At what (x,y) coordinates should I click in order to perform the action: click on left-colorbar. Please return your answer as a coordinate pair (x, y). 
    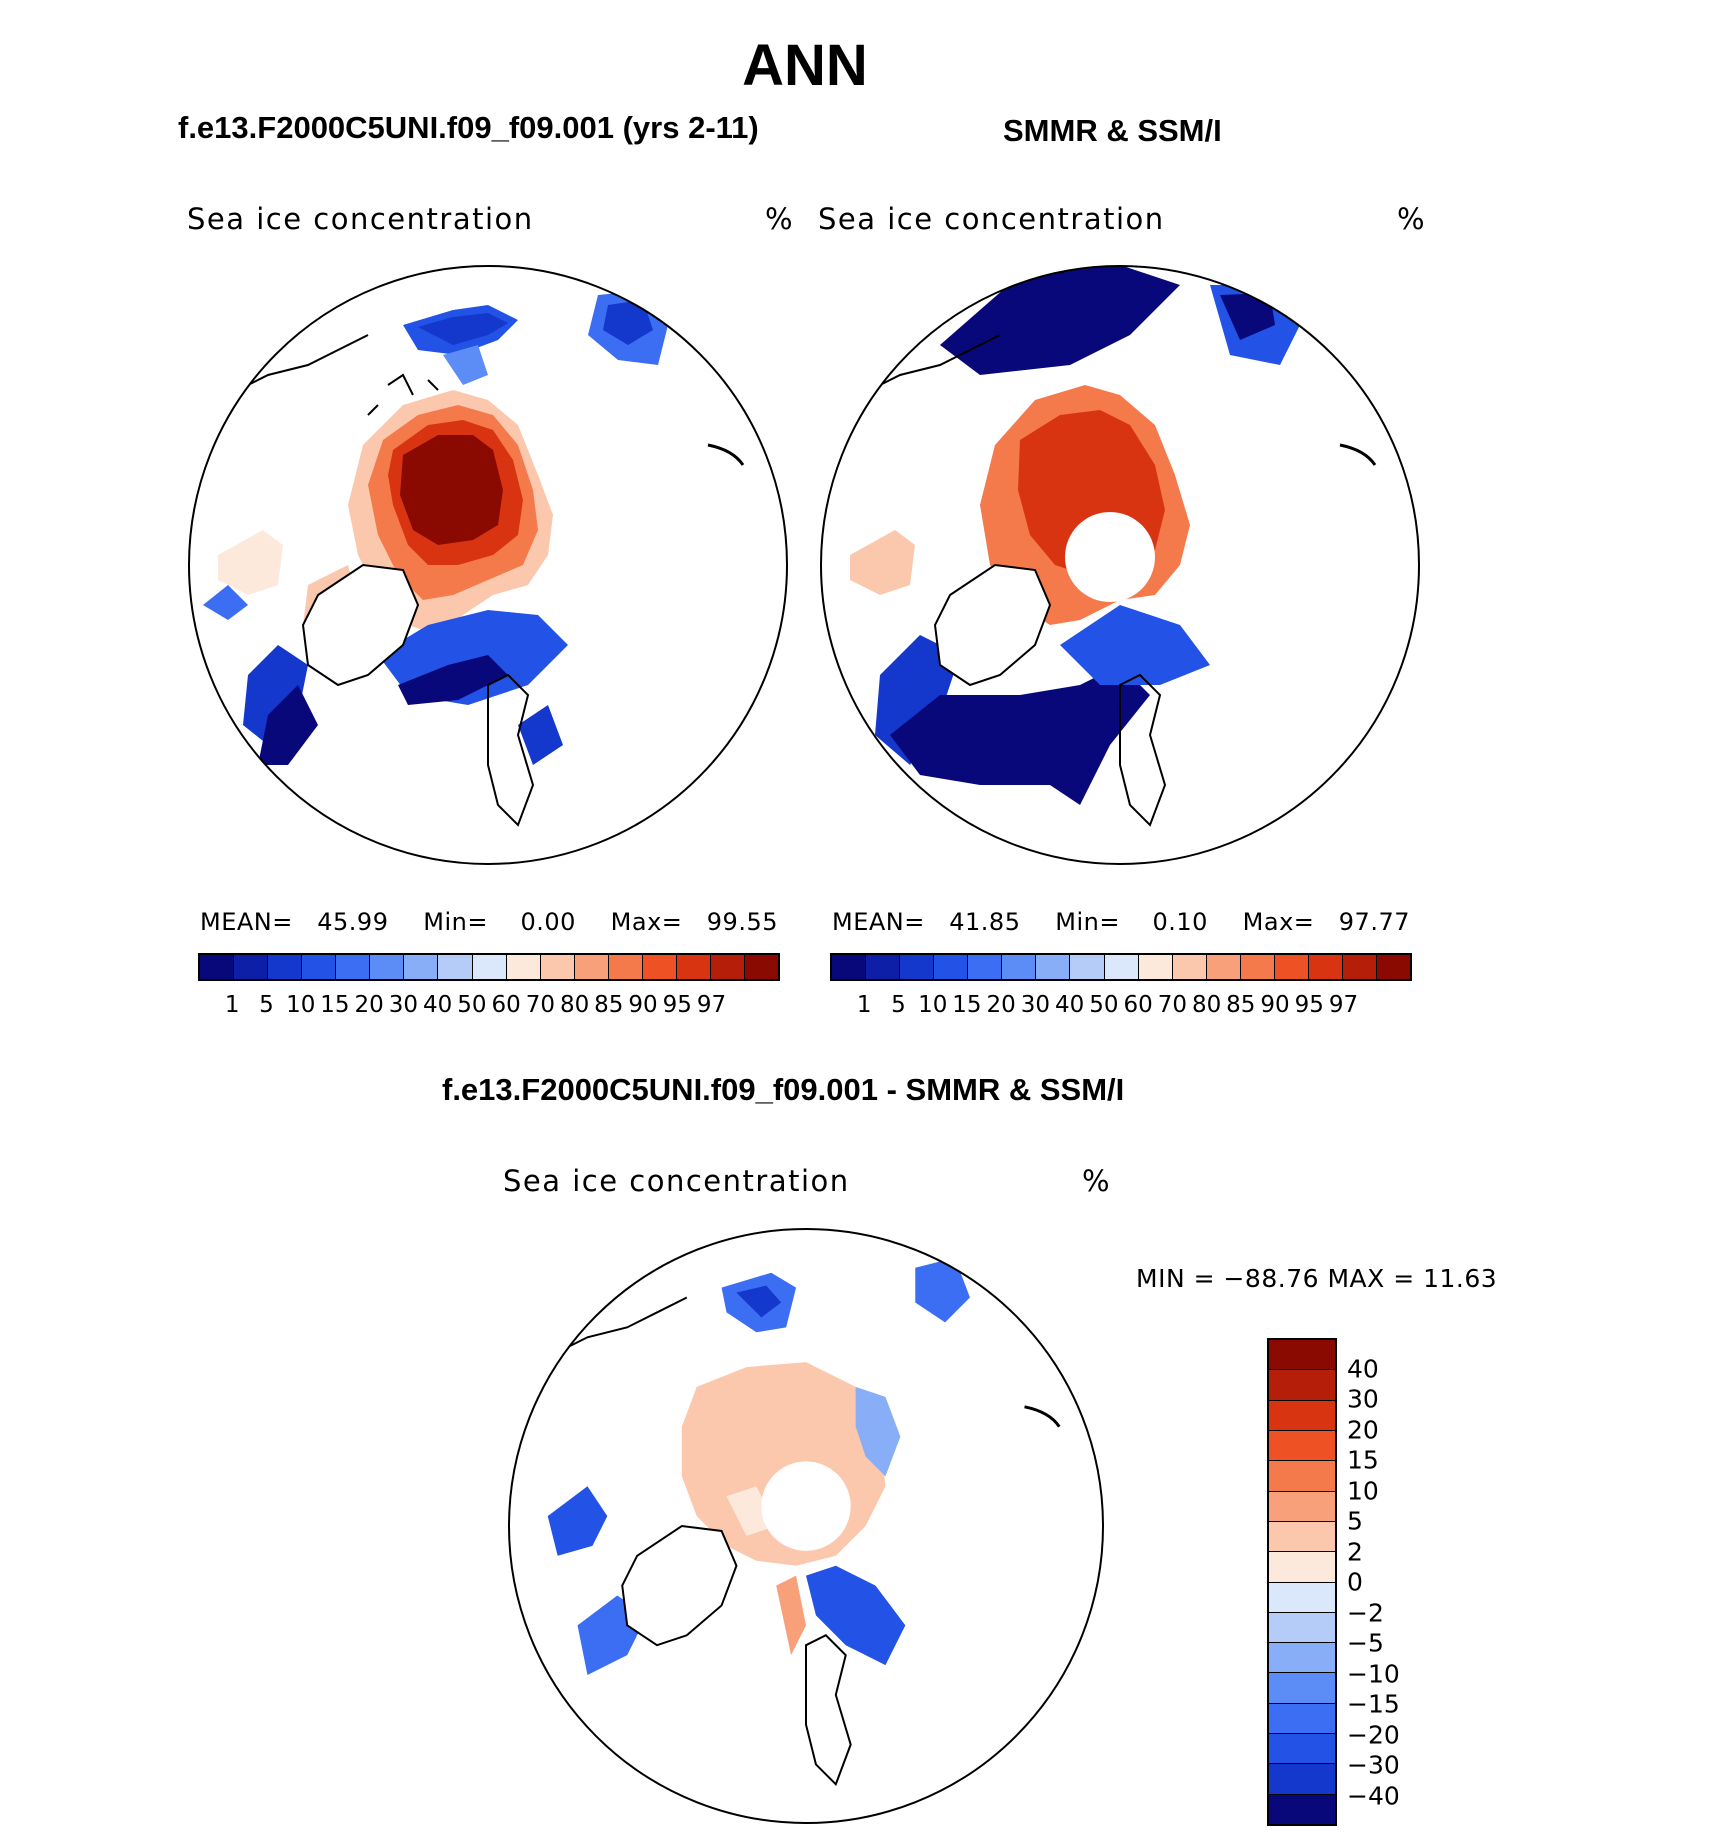
    Looking at the image, I should click on (489, 967).